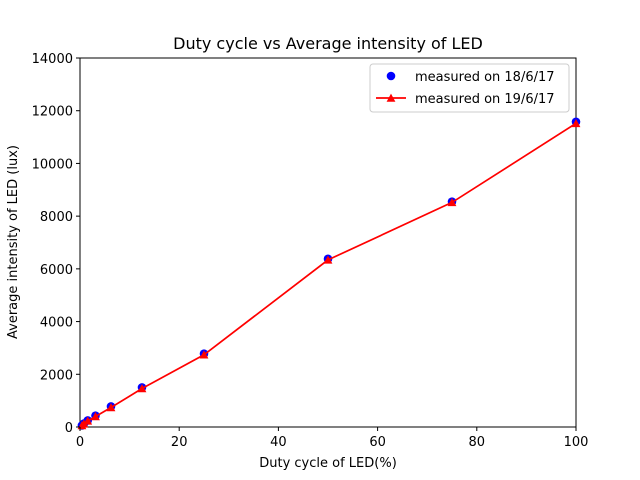  I want to click on x-tick-label: 40, so click(278, 442).